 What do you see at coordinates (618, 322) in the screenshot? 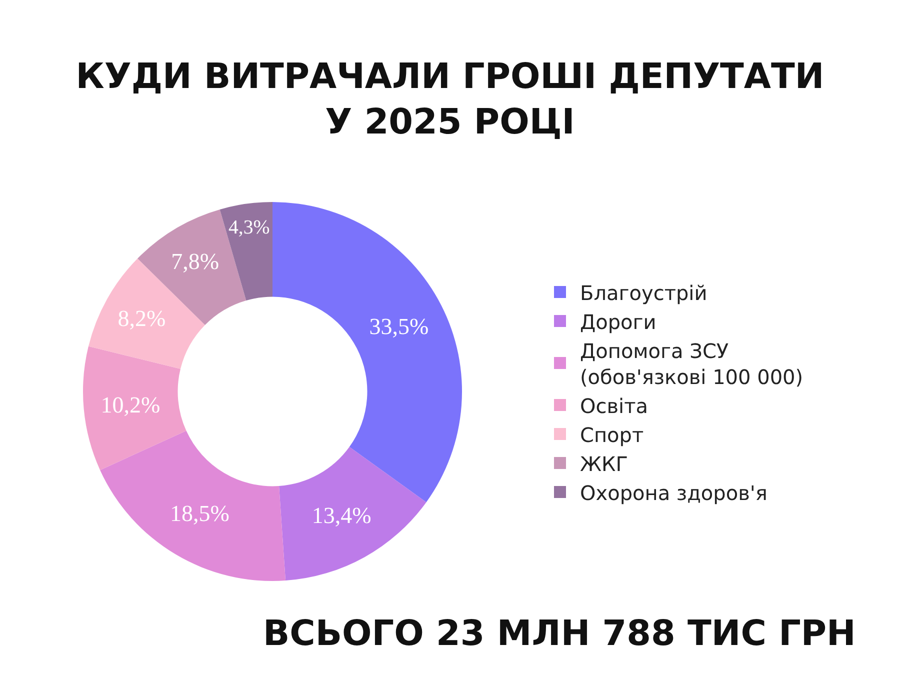
I see `legend-label: Дороги` at bounding box center [618, 322].